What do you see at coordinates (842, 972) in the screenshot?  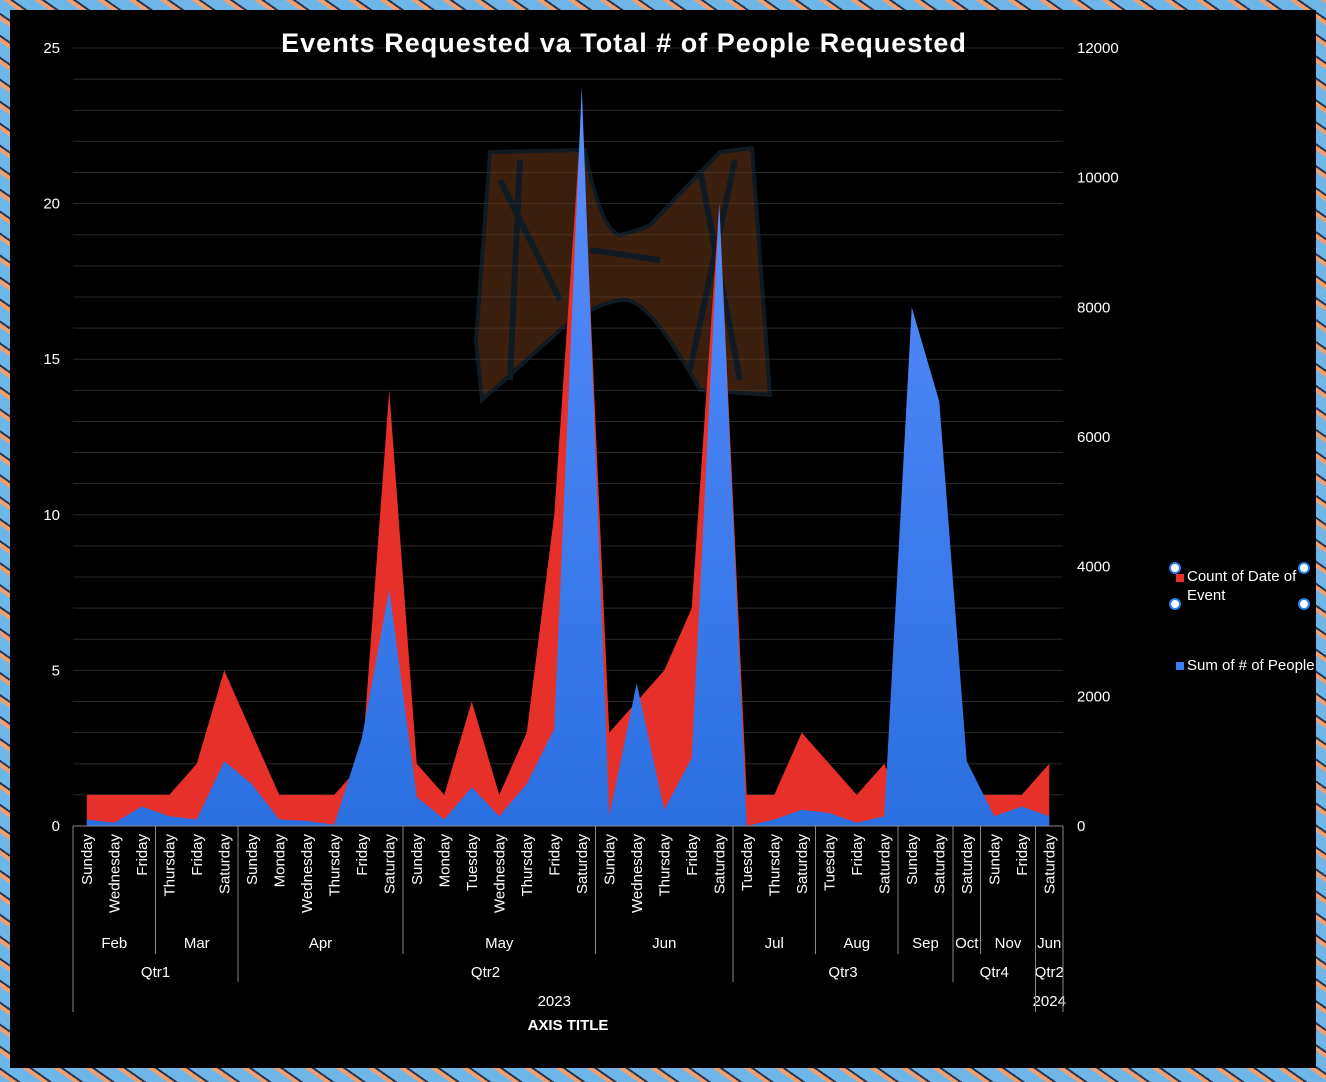 I see `quarter-label: Qtr3` at bounding box center [842, 972].